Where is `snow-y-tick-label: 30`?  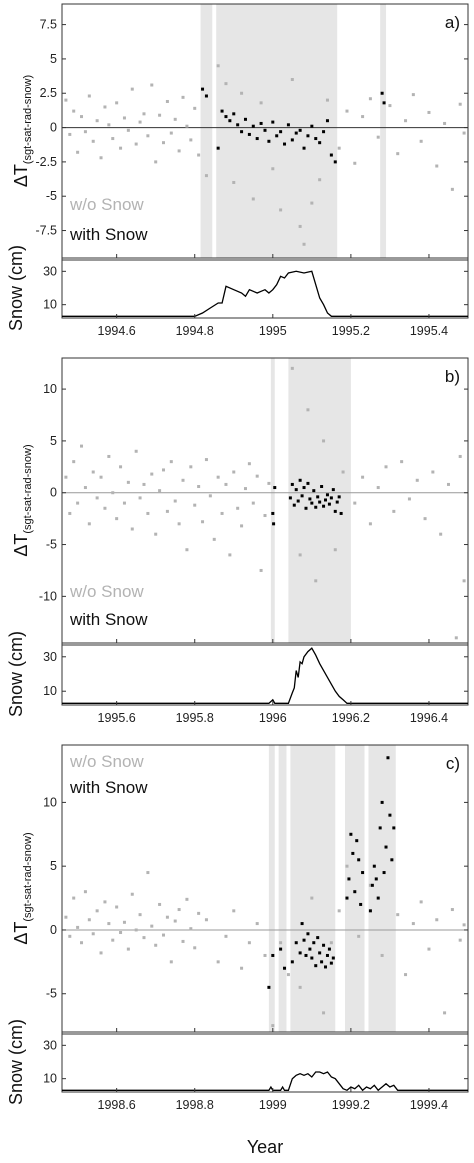
snow-y-tick-label: 30 is located at coordinates (50, 271).